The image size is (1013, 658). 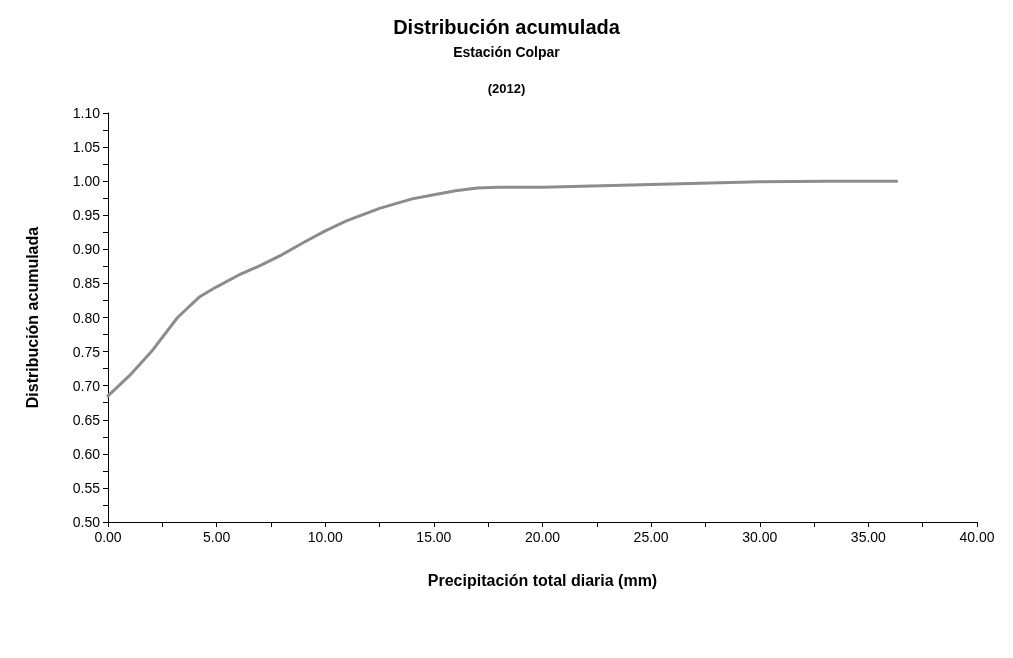 What do you see at coordinates (651, 537) in the screenshot?
I see `x-tick-label: 25.00` at bounding box center [651, 537].